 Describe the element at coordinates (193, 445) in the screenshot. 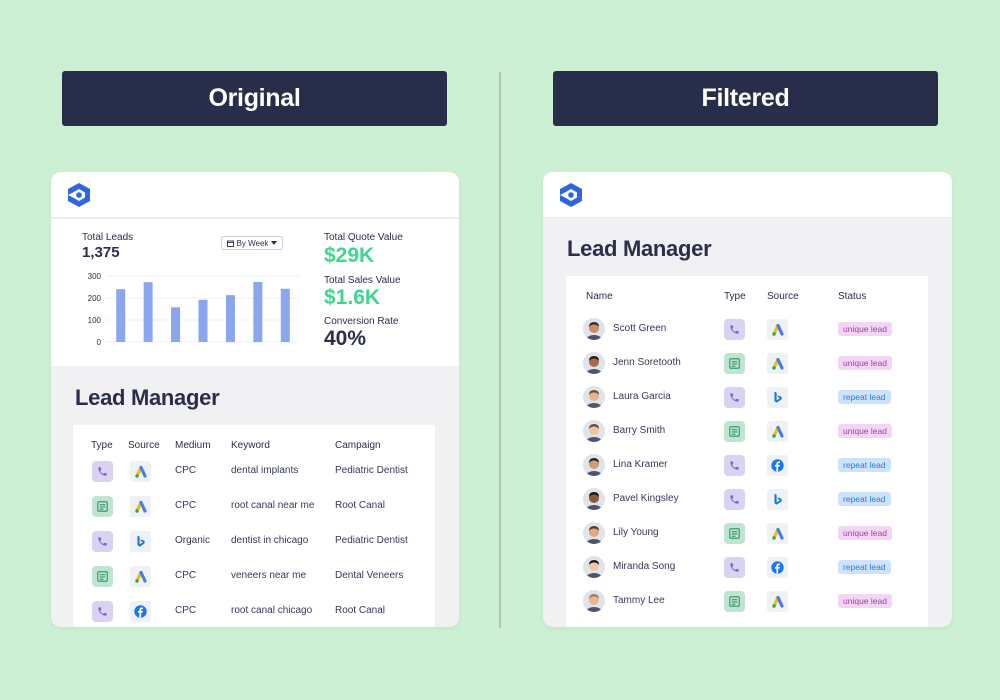

I see `column-header-medium: Medium` at that location.